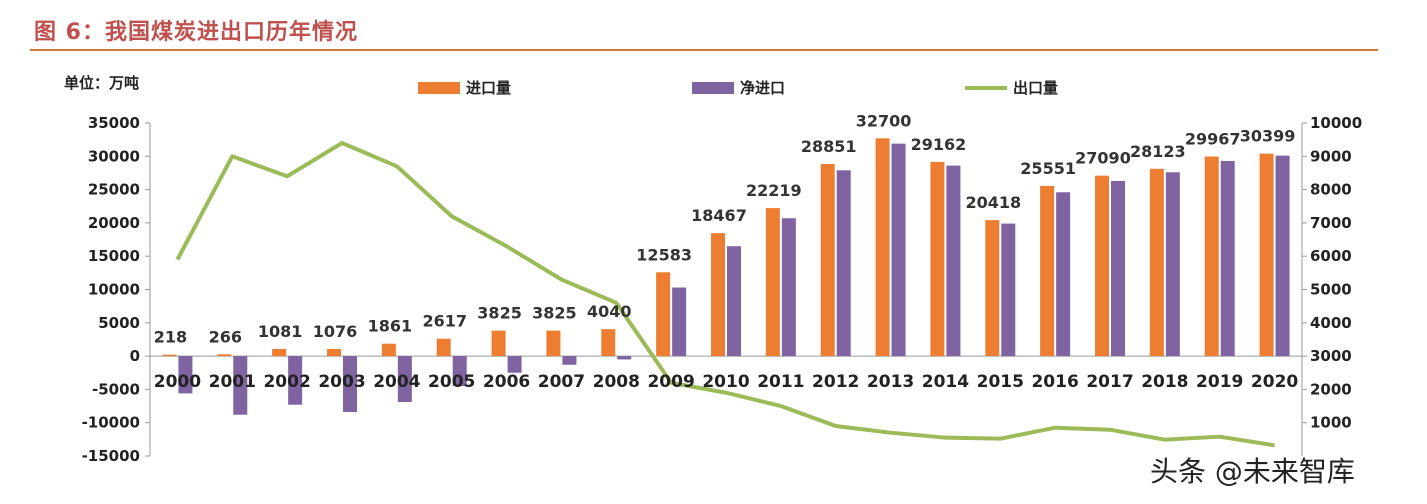  Describe the element at coordinates (1331, 389) in the screenshot. I see `right-tick-label: 2000` at that location.